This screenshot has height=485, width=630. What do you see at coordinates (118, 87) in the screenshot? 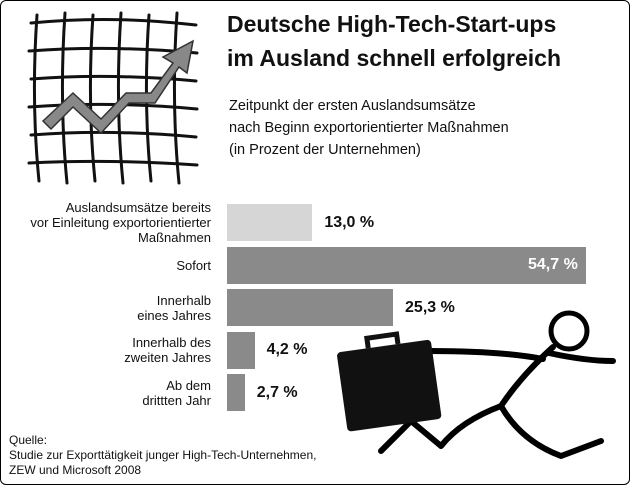
I see `trend-arrow` at bounding box center [118, 87].